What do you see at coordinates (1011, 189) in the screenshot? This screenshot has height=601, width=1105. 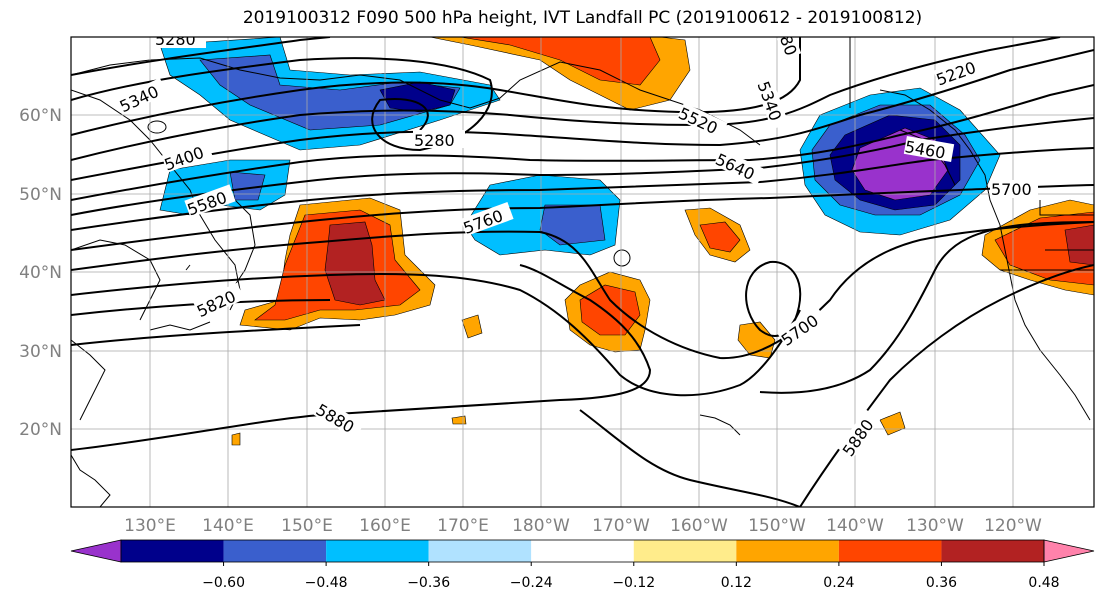 I see `contour-label: 5700` at bounding box center [1011, 189].